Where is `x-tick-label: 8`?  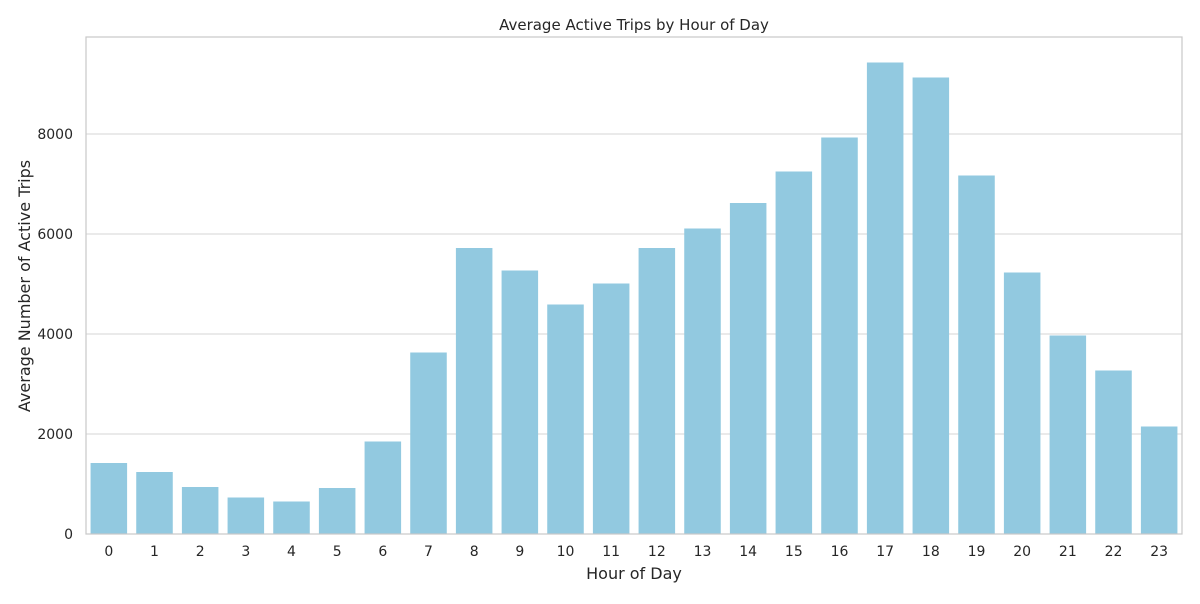
x-tick-label: 8 is located at coordinates (474, 552).